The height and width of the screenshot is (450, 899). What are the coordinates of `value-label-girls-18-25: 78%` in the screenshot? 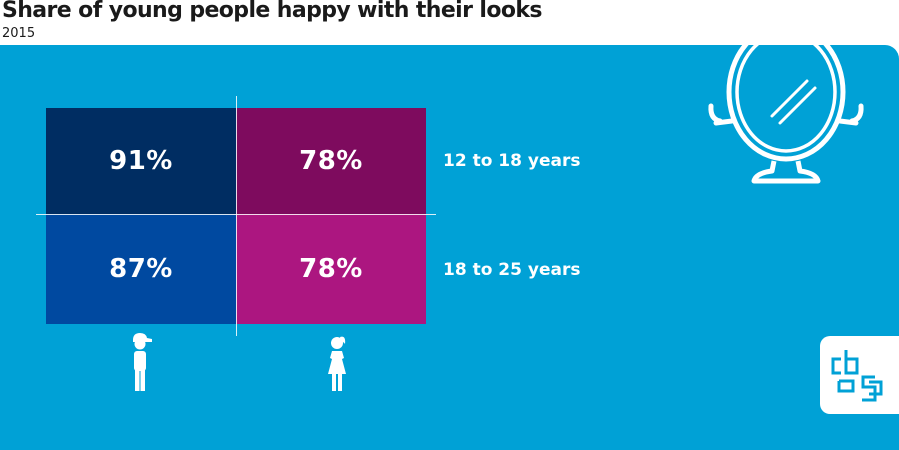 It's located at (331, 269).